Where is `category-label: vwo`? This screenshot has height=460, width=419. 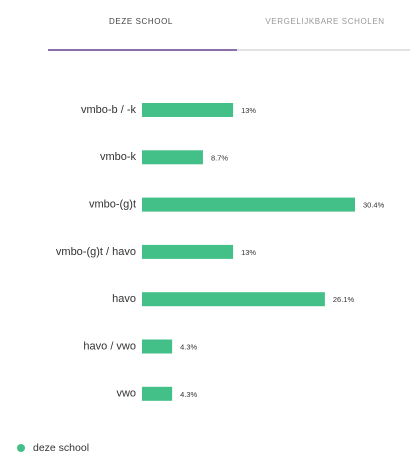
category-label: vwo is located at coordinates (126, 394).